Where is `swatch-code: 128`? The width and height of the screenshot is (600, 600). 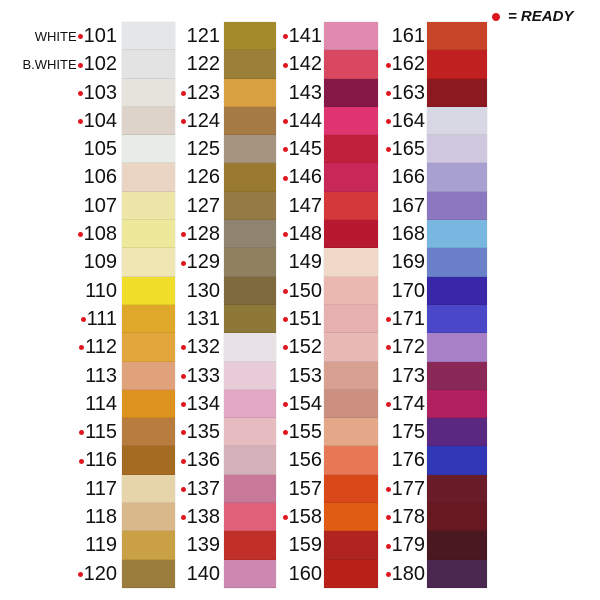
swatch-code: 128 is located at coordinates (203, 234).